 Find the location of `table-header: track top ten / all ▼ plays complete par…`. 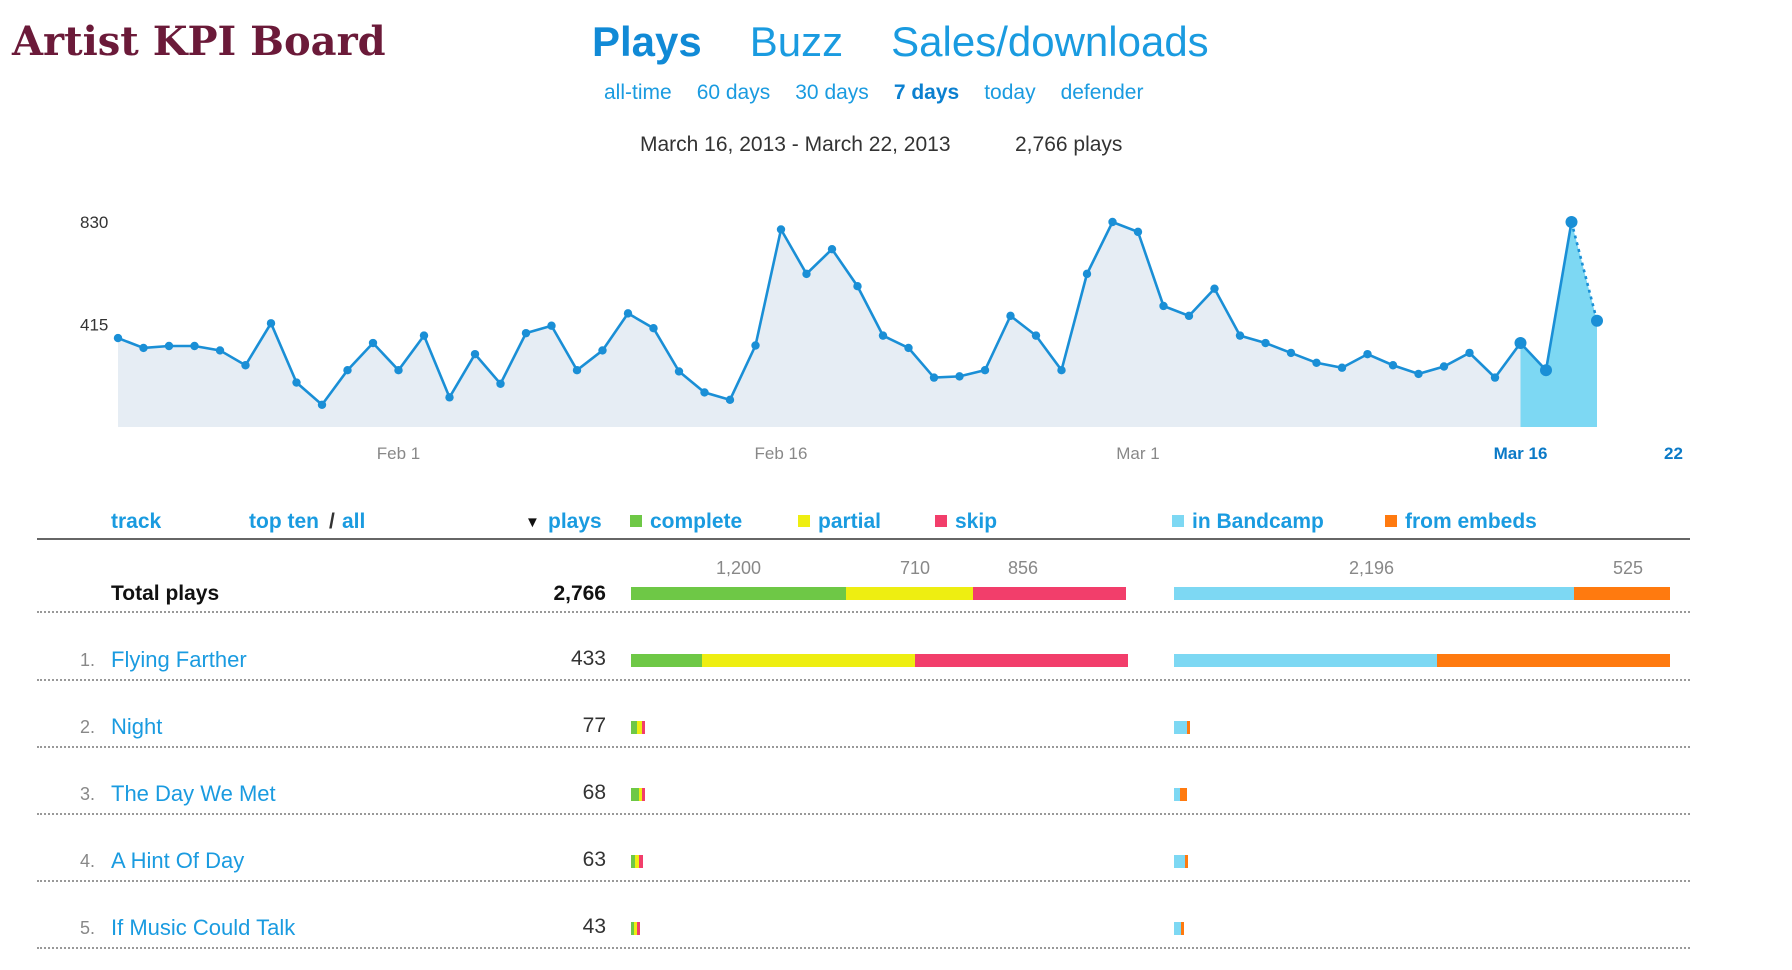

table-header: track top ten / all ▼ plays complete par… is located at coordinates (850, 525).